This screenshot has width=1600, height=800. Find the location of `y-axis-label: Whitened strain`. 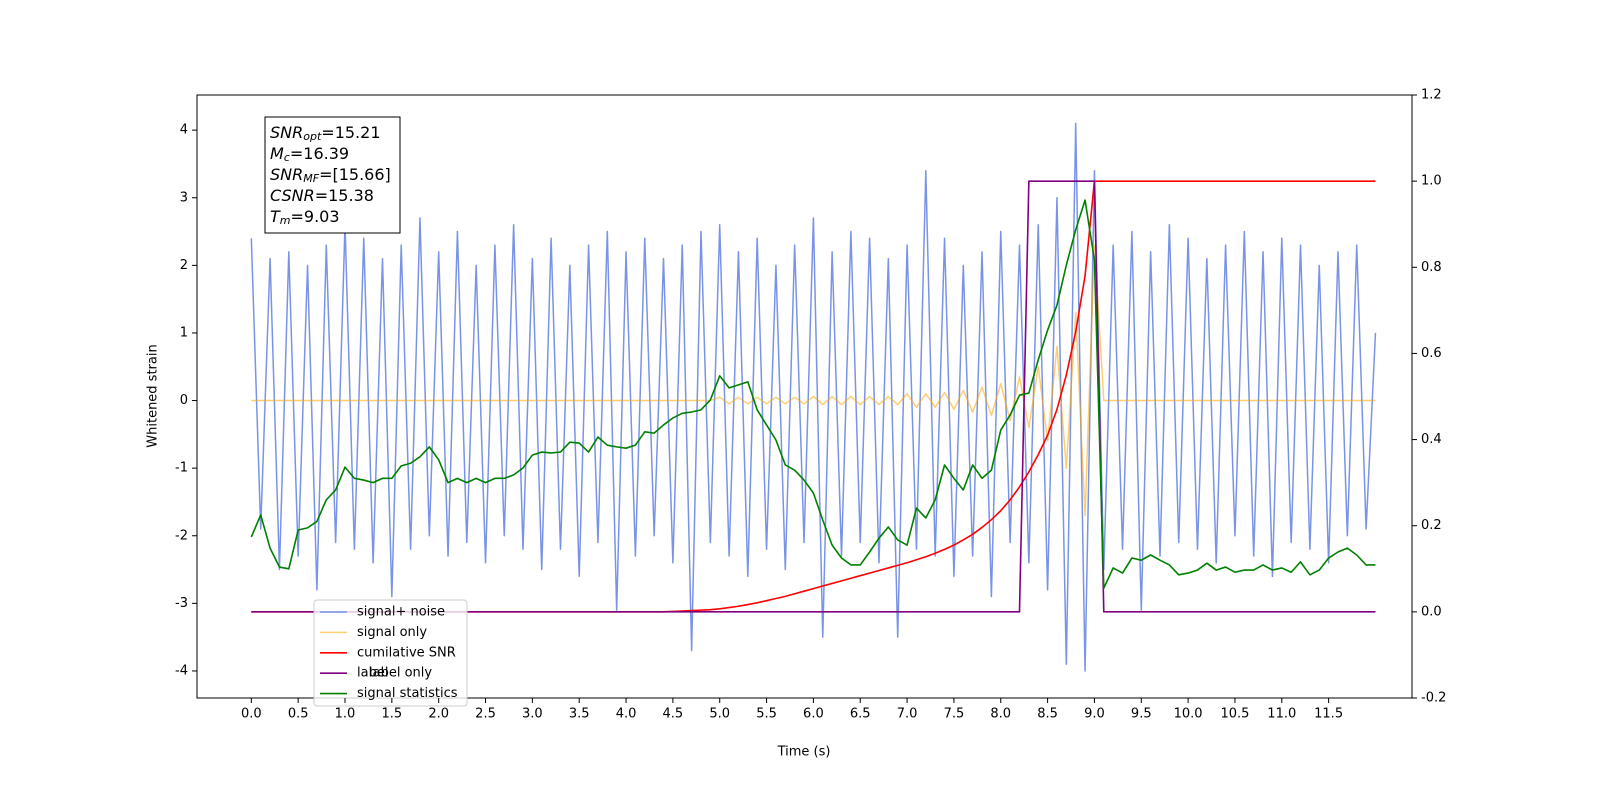

y-axis-label: Whitened strain is located at coordinates (153, 395).